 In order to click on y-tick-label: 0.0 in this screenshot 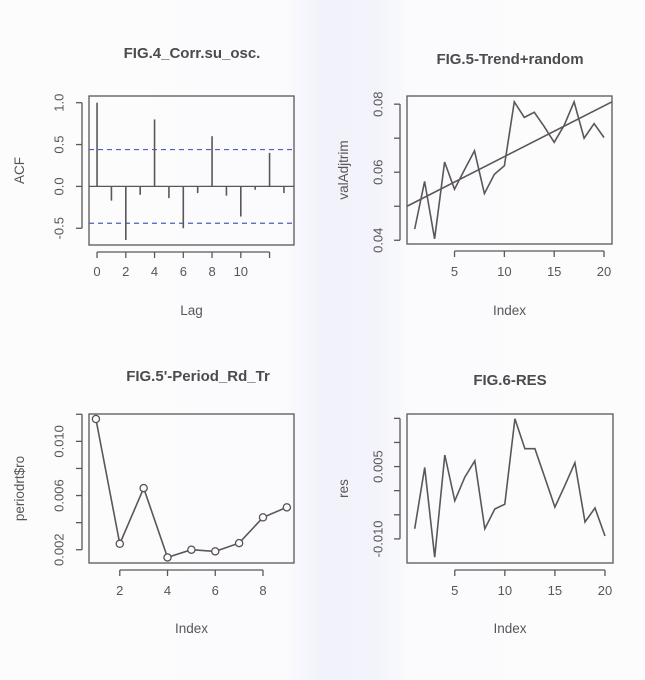, I will do `click(59, 186)`.